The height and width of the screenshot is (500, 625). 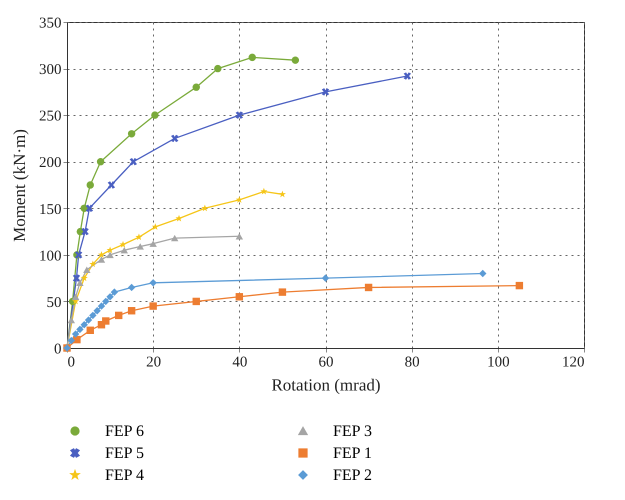 I want to click on x-tick-label: 100, so click(x=498, y=362).